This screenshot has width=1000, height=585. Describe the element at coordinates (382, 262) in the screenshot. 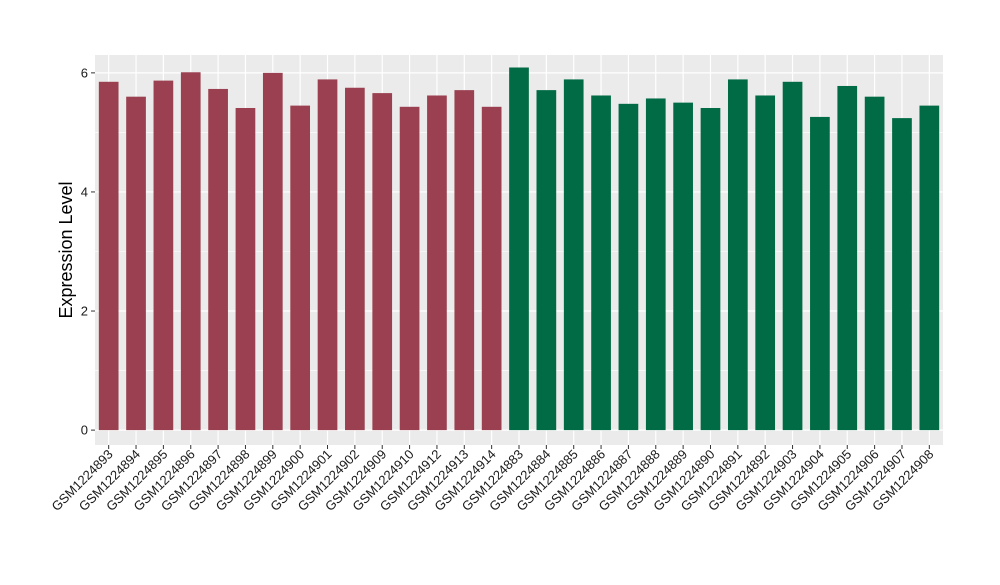

I see `bar-GSM1224909` at that location.